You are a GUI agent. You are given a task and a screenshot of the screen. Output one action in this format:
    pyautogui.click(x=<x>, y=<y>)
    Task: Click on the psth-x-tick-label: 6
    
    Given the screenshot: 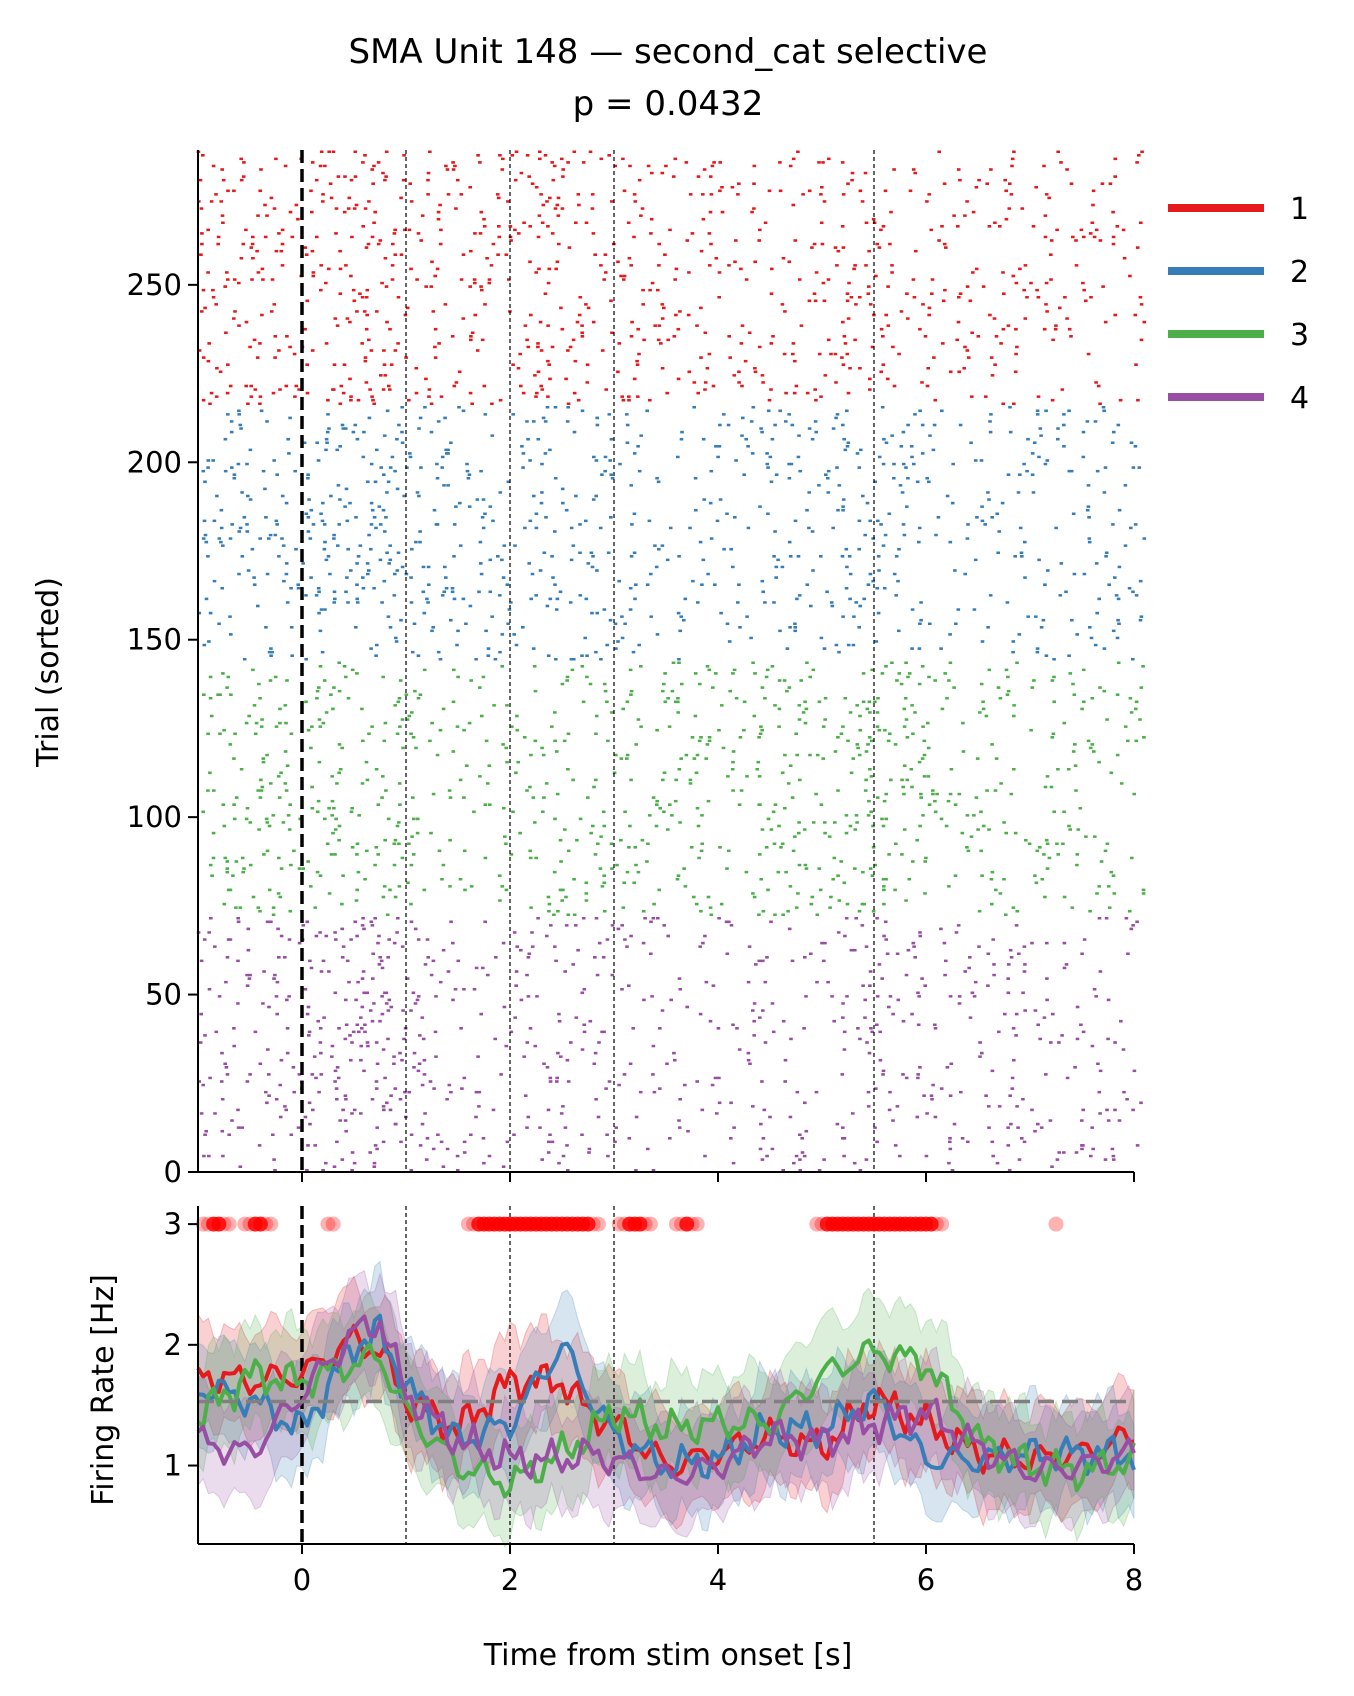 What is the action you would take?
    pyautogui.click(x=926, y=1580)
    